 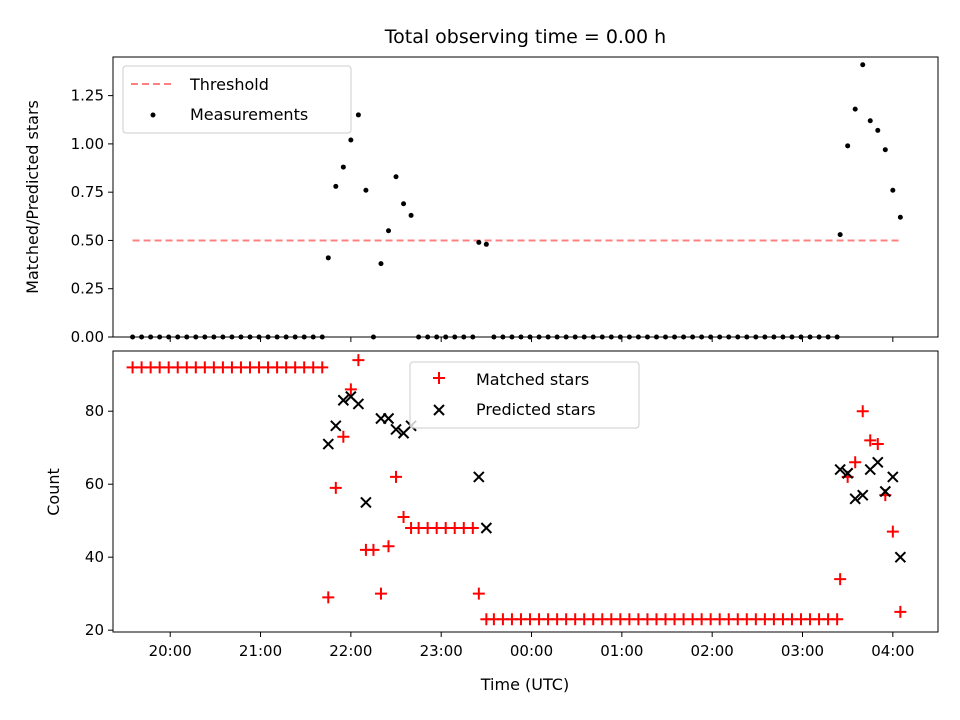 I want to click on bottom-legend: Matched stars Predicted stars, so click(x=524, y=395).